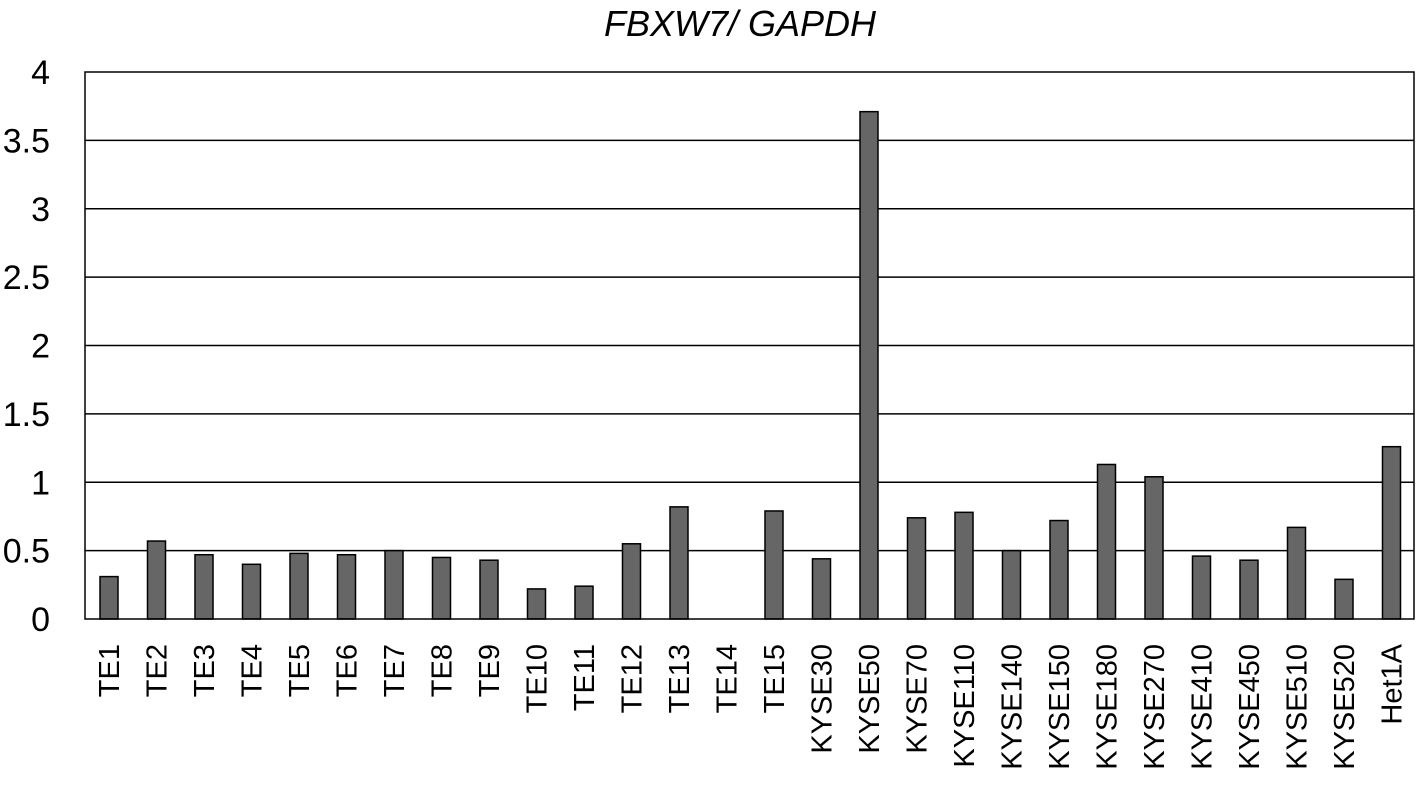 The height and width of the screenshot is (788, 1417). I want to click on y-tick-label: 3, so click(40, 210).